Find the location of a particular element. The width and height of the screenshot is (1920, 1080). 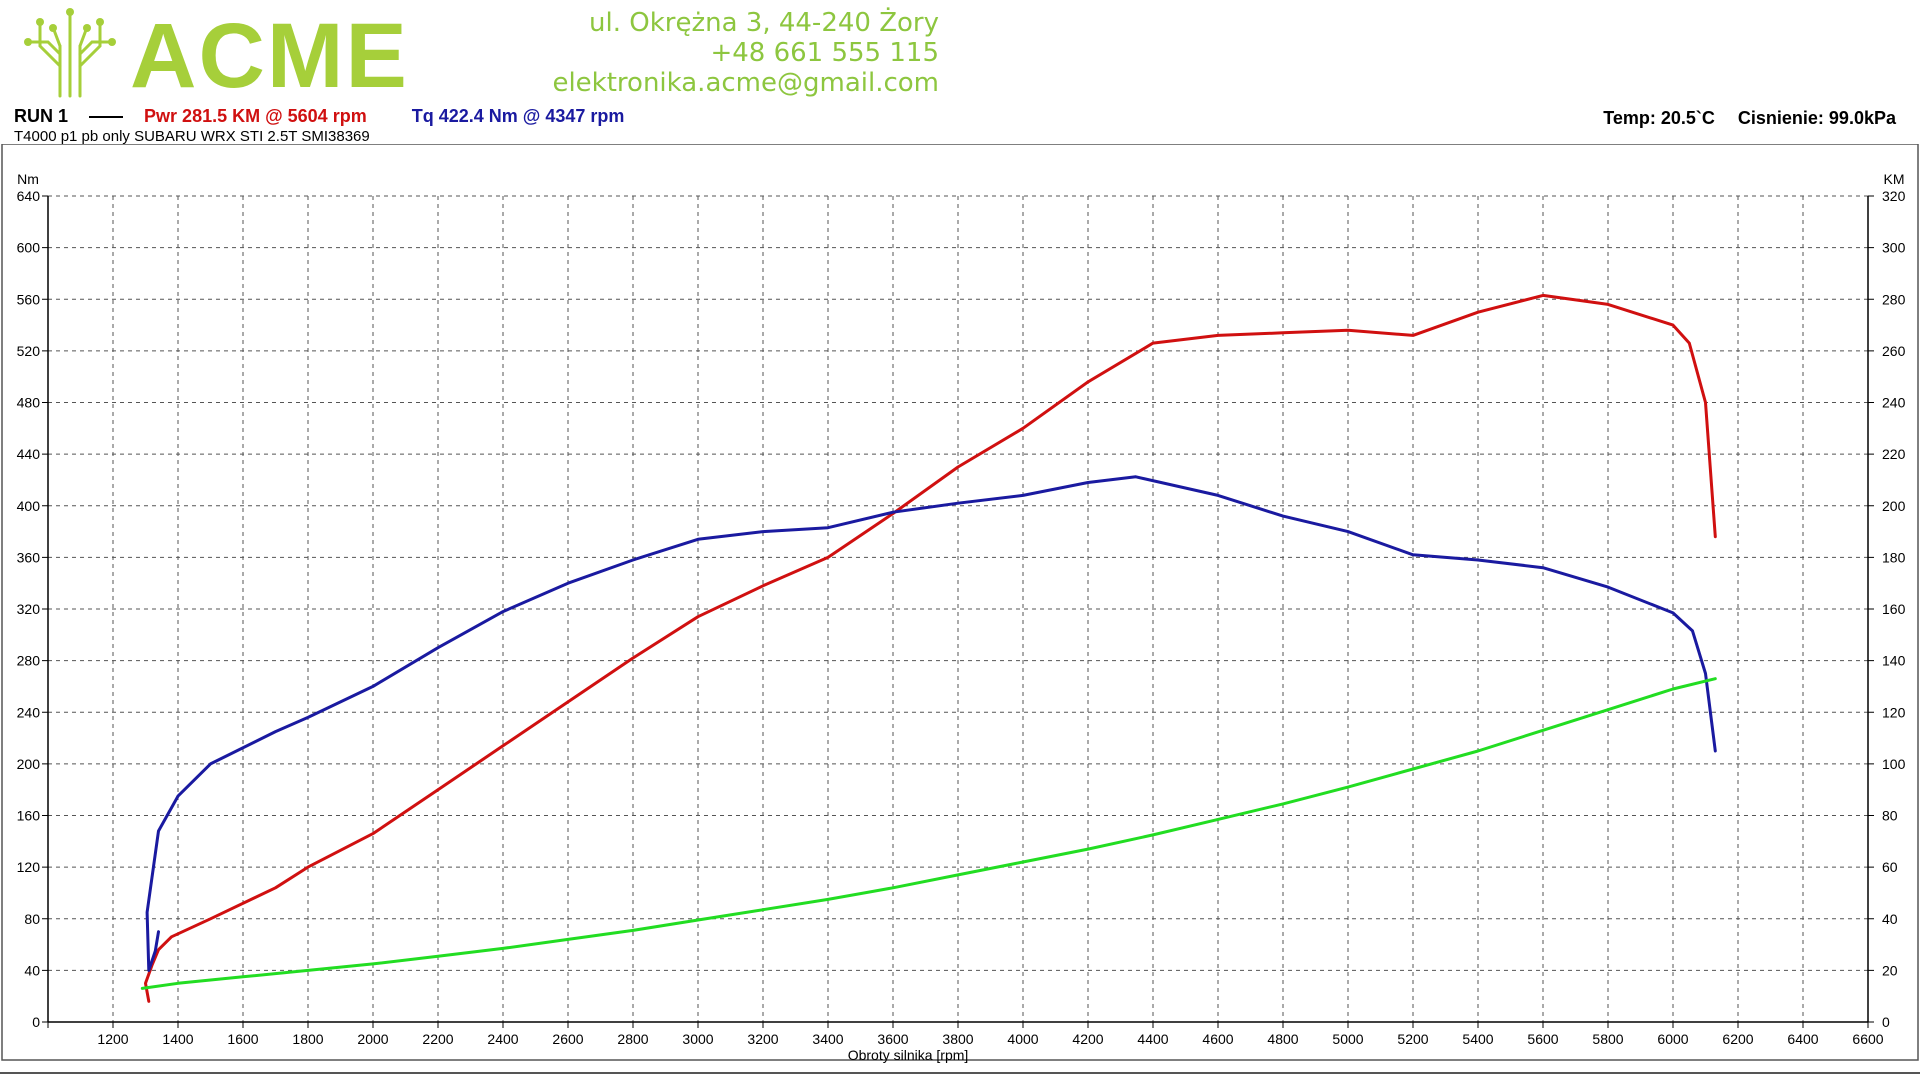

right-tick-label: 140 is located at coordinates (1894, 661).